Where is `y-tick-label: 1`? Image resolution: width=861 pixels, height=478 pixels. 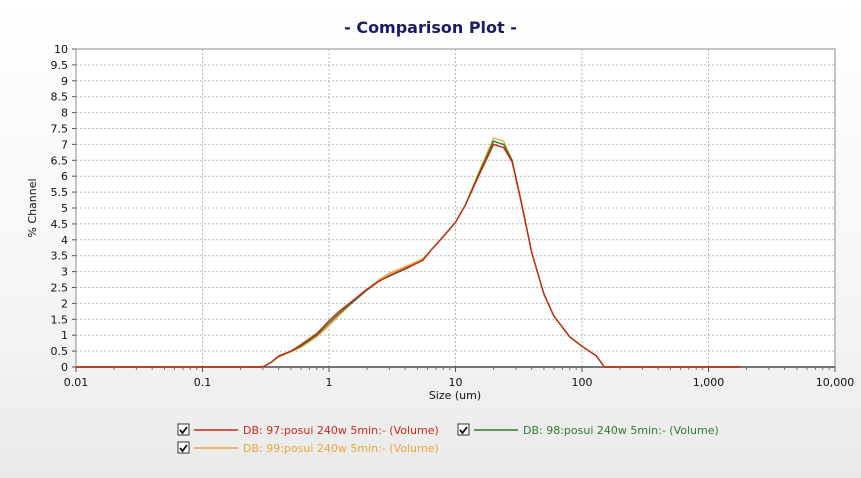
y-tick-label: 1 is located at coordinates (64, 335).